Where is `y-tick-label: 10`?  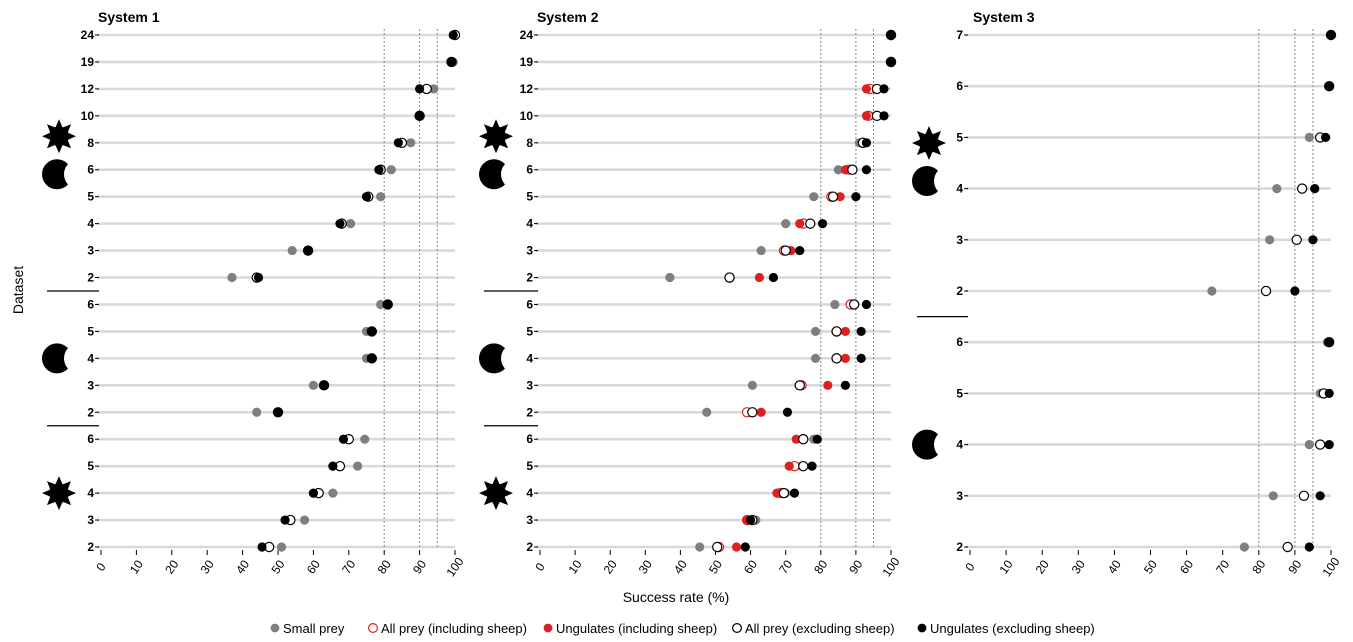 y-tick-label: 10 is located at coordinates (88, 116).